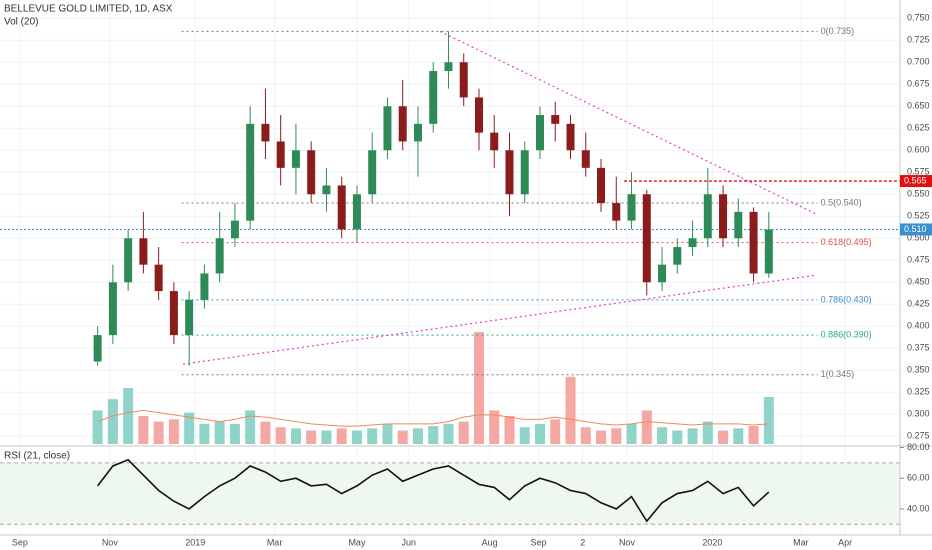 Image resolution: width=932 pixels, height=550 pixels. Describe the element at coordinates (712, 542) in the screenshot. I see `x-tick-label: 2020` at that location.